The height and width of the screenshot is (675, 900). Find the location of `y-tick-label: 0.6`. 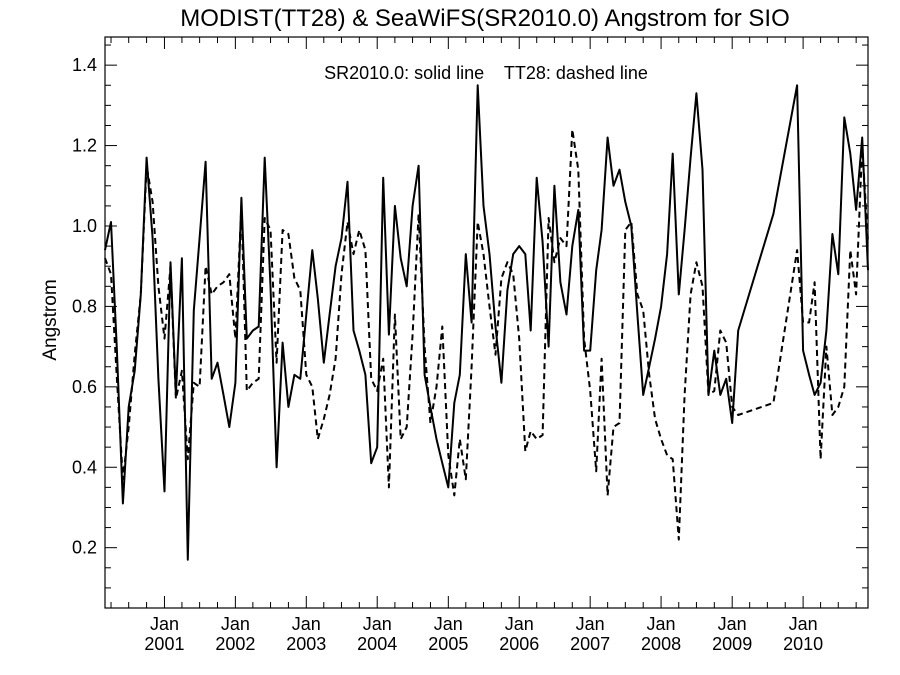

y-tick-label: 0.6 is located at coordinates (84, 387).